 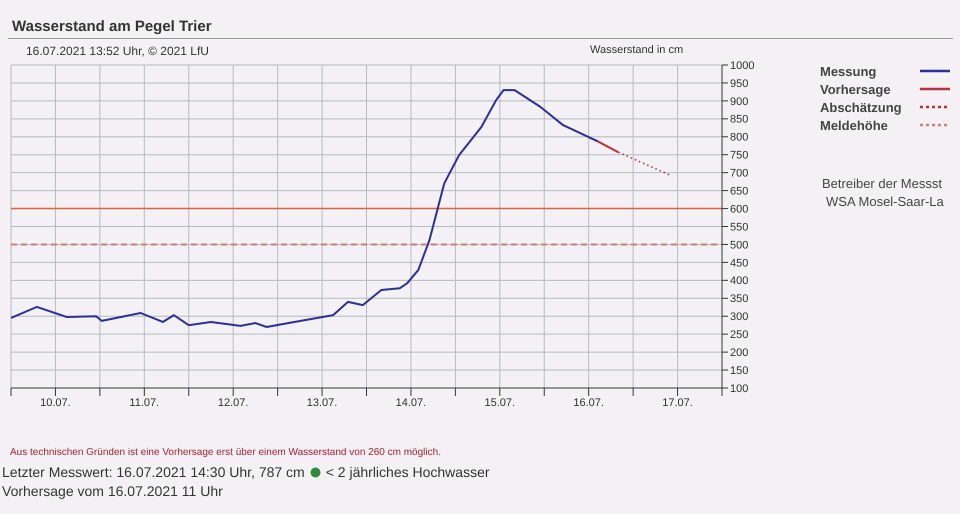 I want to click on y-tick-label: 600, so click(x=739, y=209).